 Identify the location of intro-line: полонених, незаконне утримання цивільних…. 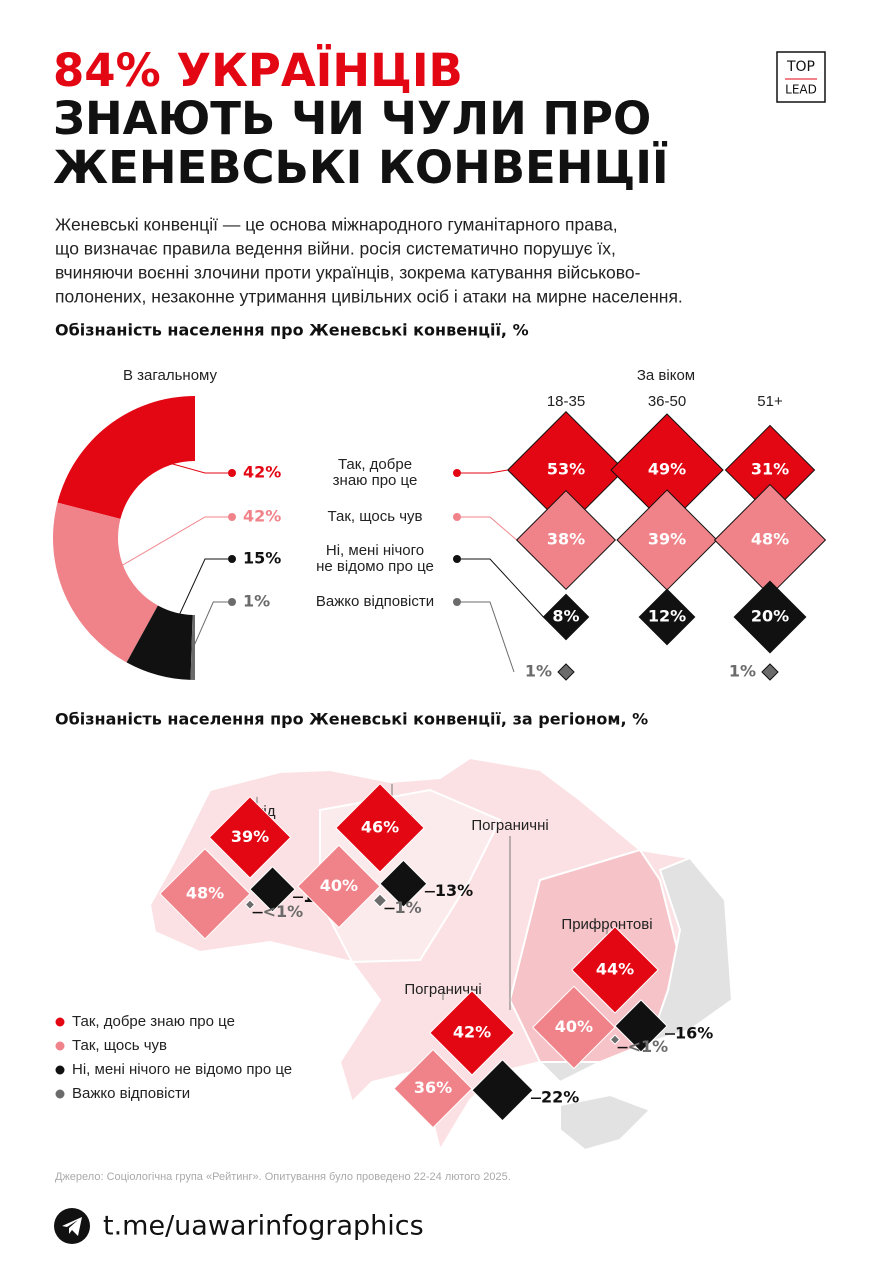
(369, 297).